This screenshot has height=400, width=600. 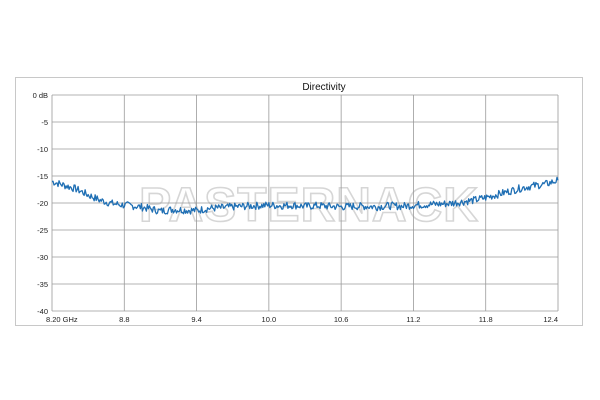 I want to click on series-layer, so click(x=305, y=195).